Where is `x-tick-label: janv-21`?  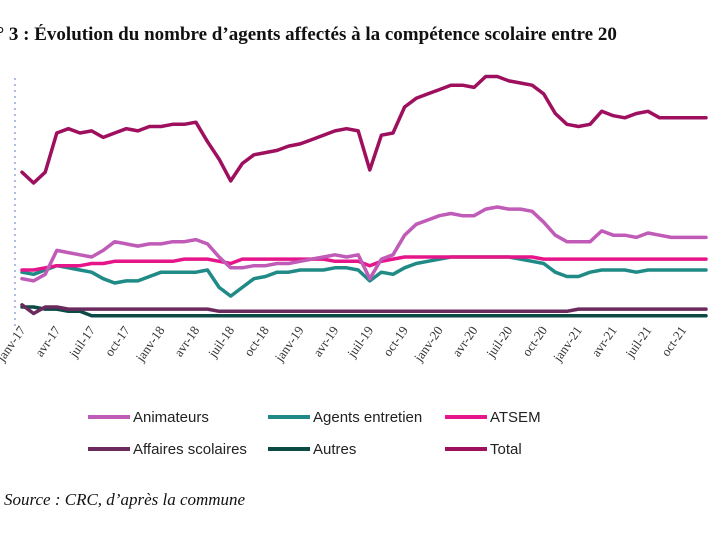 x-tick-label: janv-21 is located at coordinates (567, 344).